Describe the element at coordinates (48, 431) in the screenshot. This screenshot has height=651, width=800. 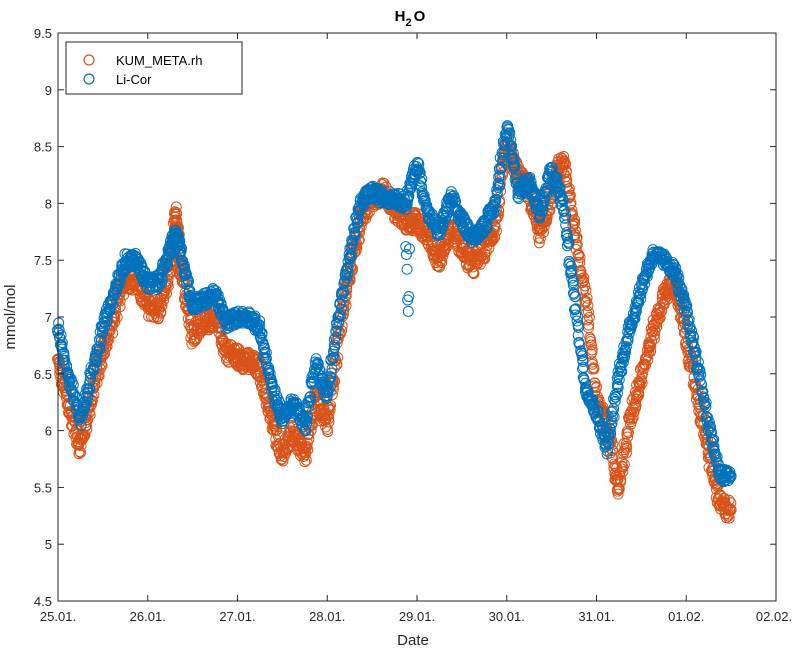
I see `y-tick-label: 6` at that location.